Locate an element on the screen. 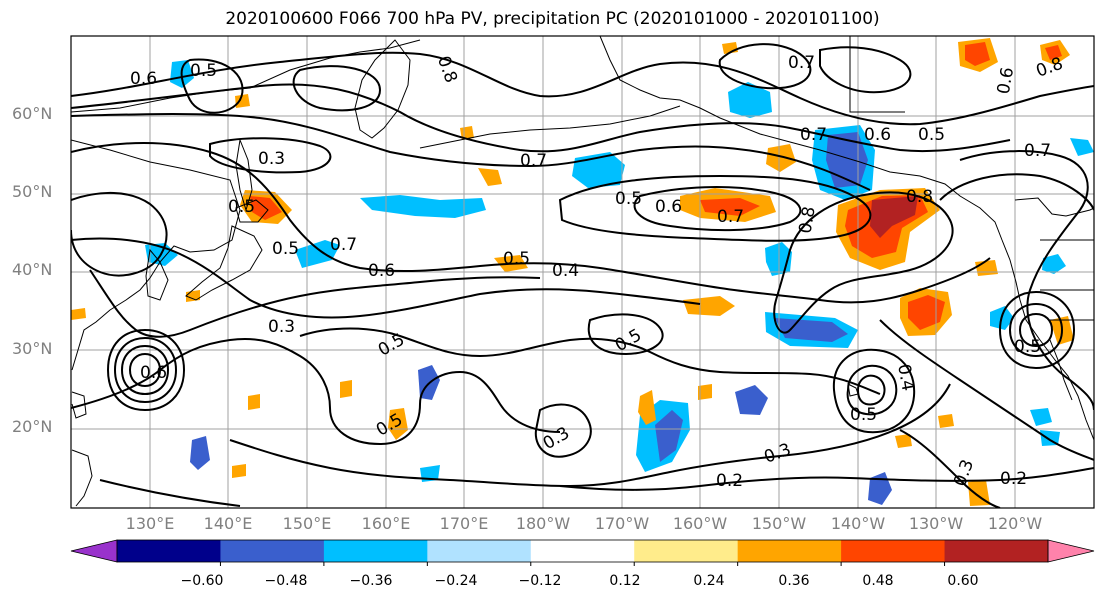 This screenshot has width=1105, height=601. colorbar-tick-label: 0.60 is located at coordinates (963, 581).